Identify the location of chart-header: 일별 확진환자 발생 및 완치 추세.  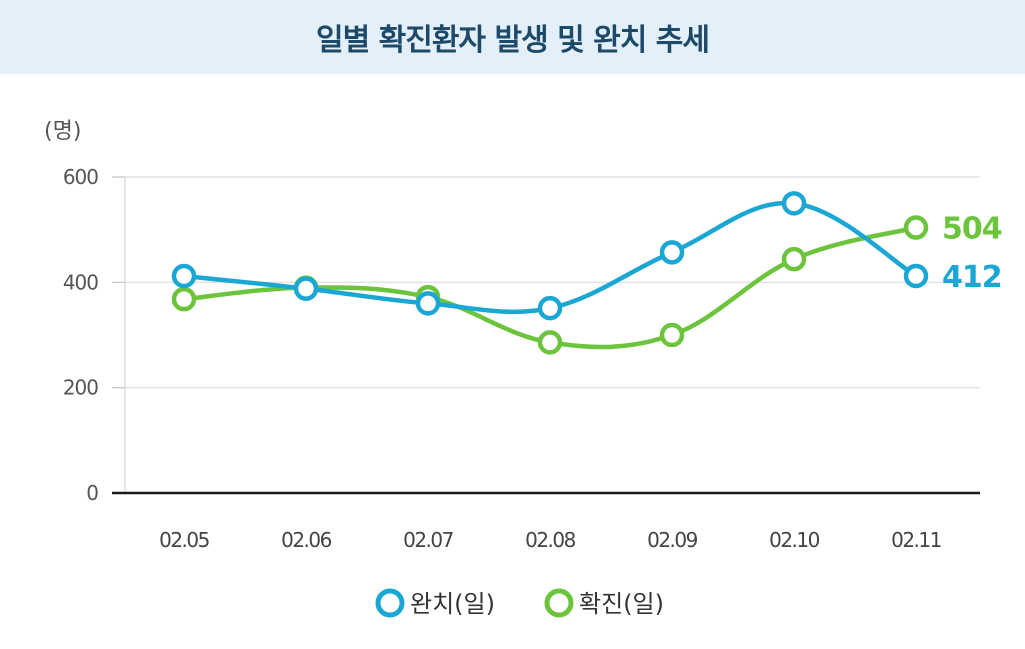
(512, 37).